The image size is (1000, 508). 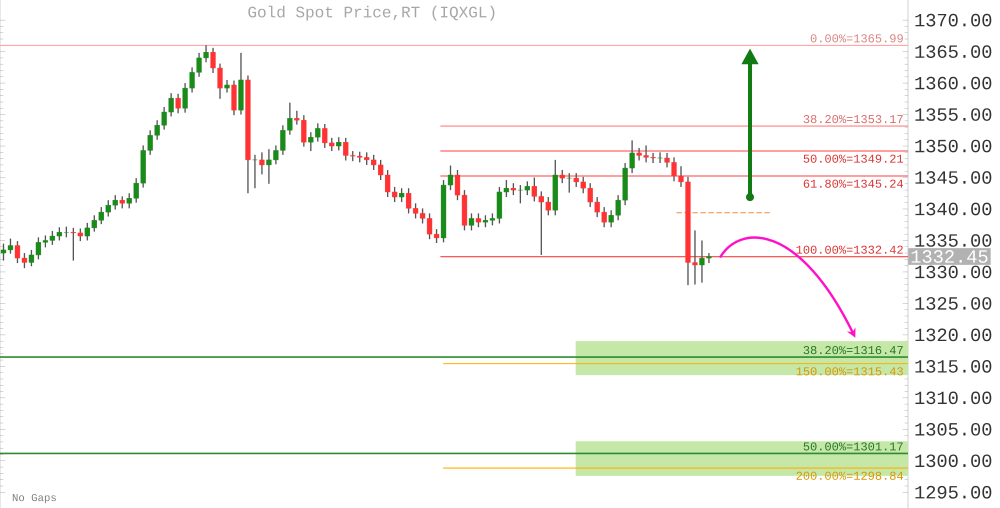 I want to click on ref-line-label: 38.20%=1353.17, so click(x=853, y=119).